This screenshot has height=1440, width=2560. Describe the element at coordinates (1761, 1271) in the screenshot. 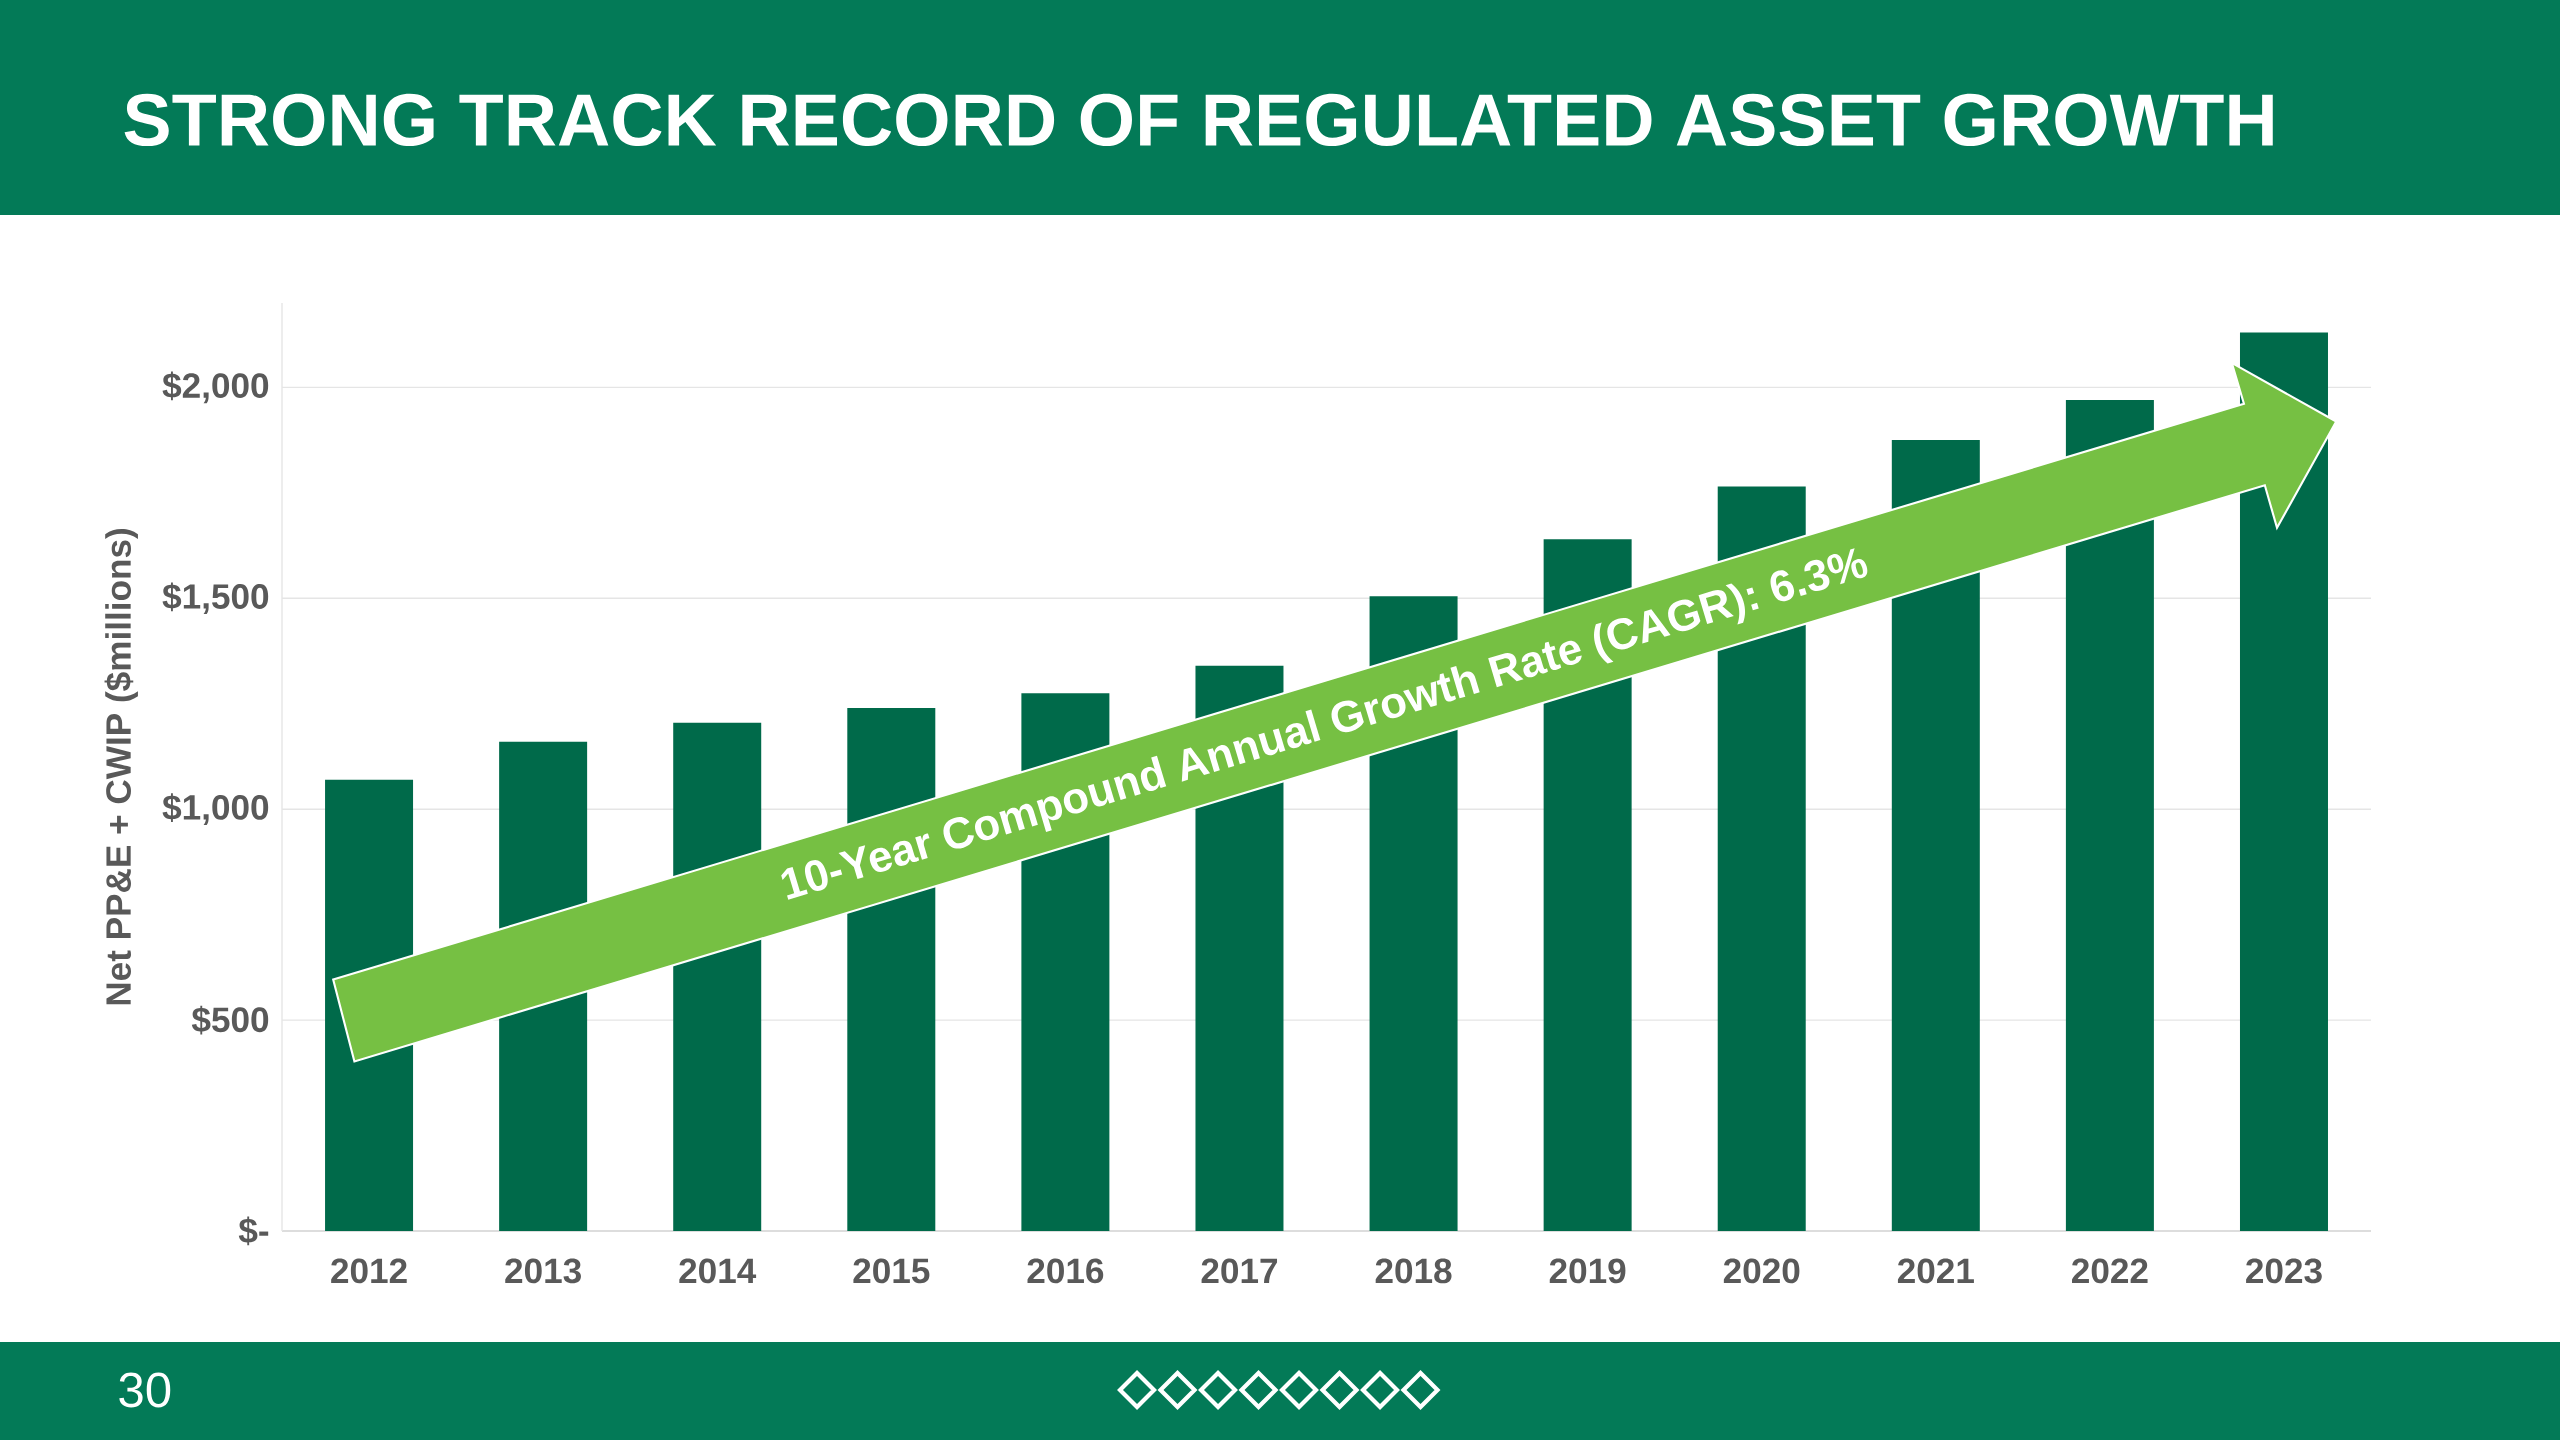

I see `x-tick-label: 2020` at that location.